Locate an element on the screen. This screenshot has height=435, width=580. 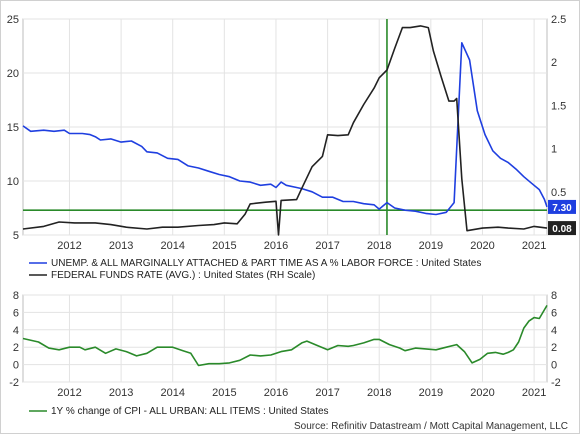
top-right-tick-label: 2 is located at coordinates (554, 63).